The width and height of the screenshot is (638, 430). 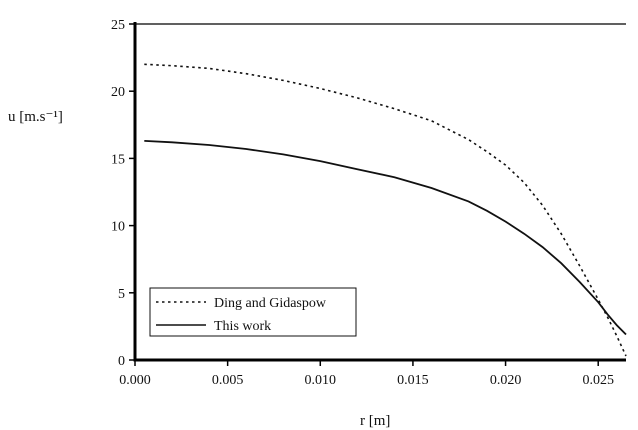 I want to click on legend: Ding and Gidaspow This work, so click(x=253, y=312).